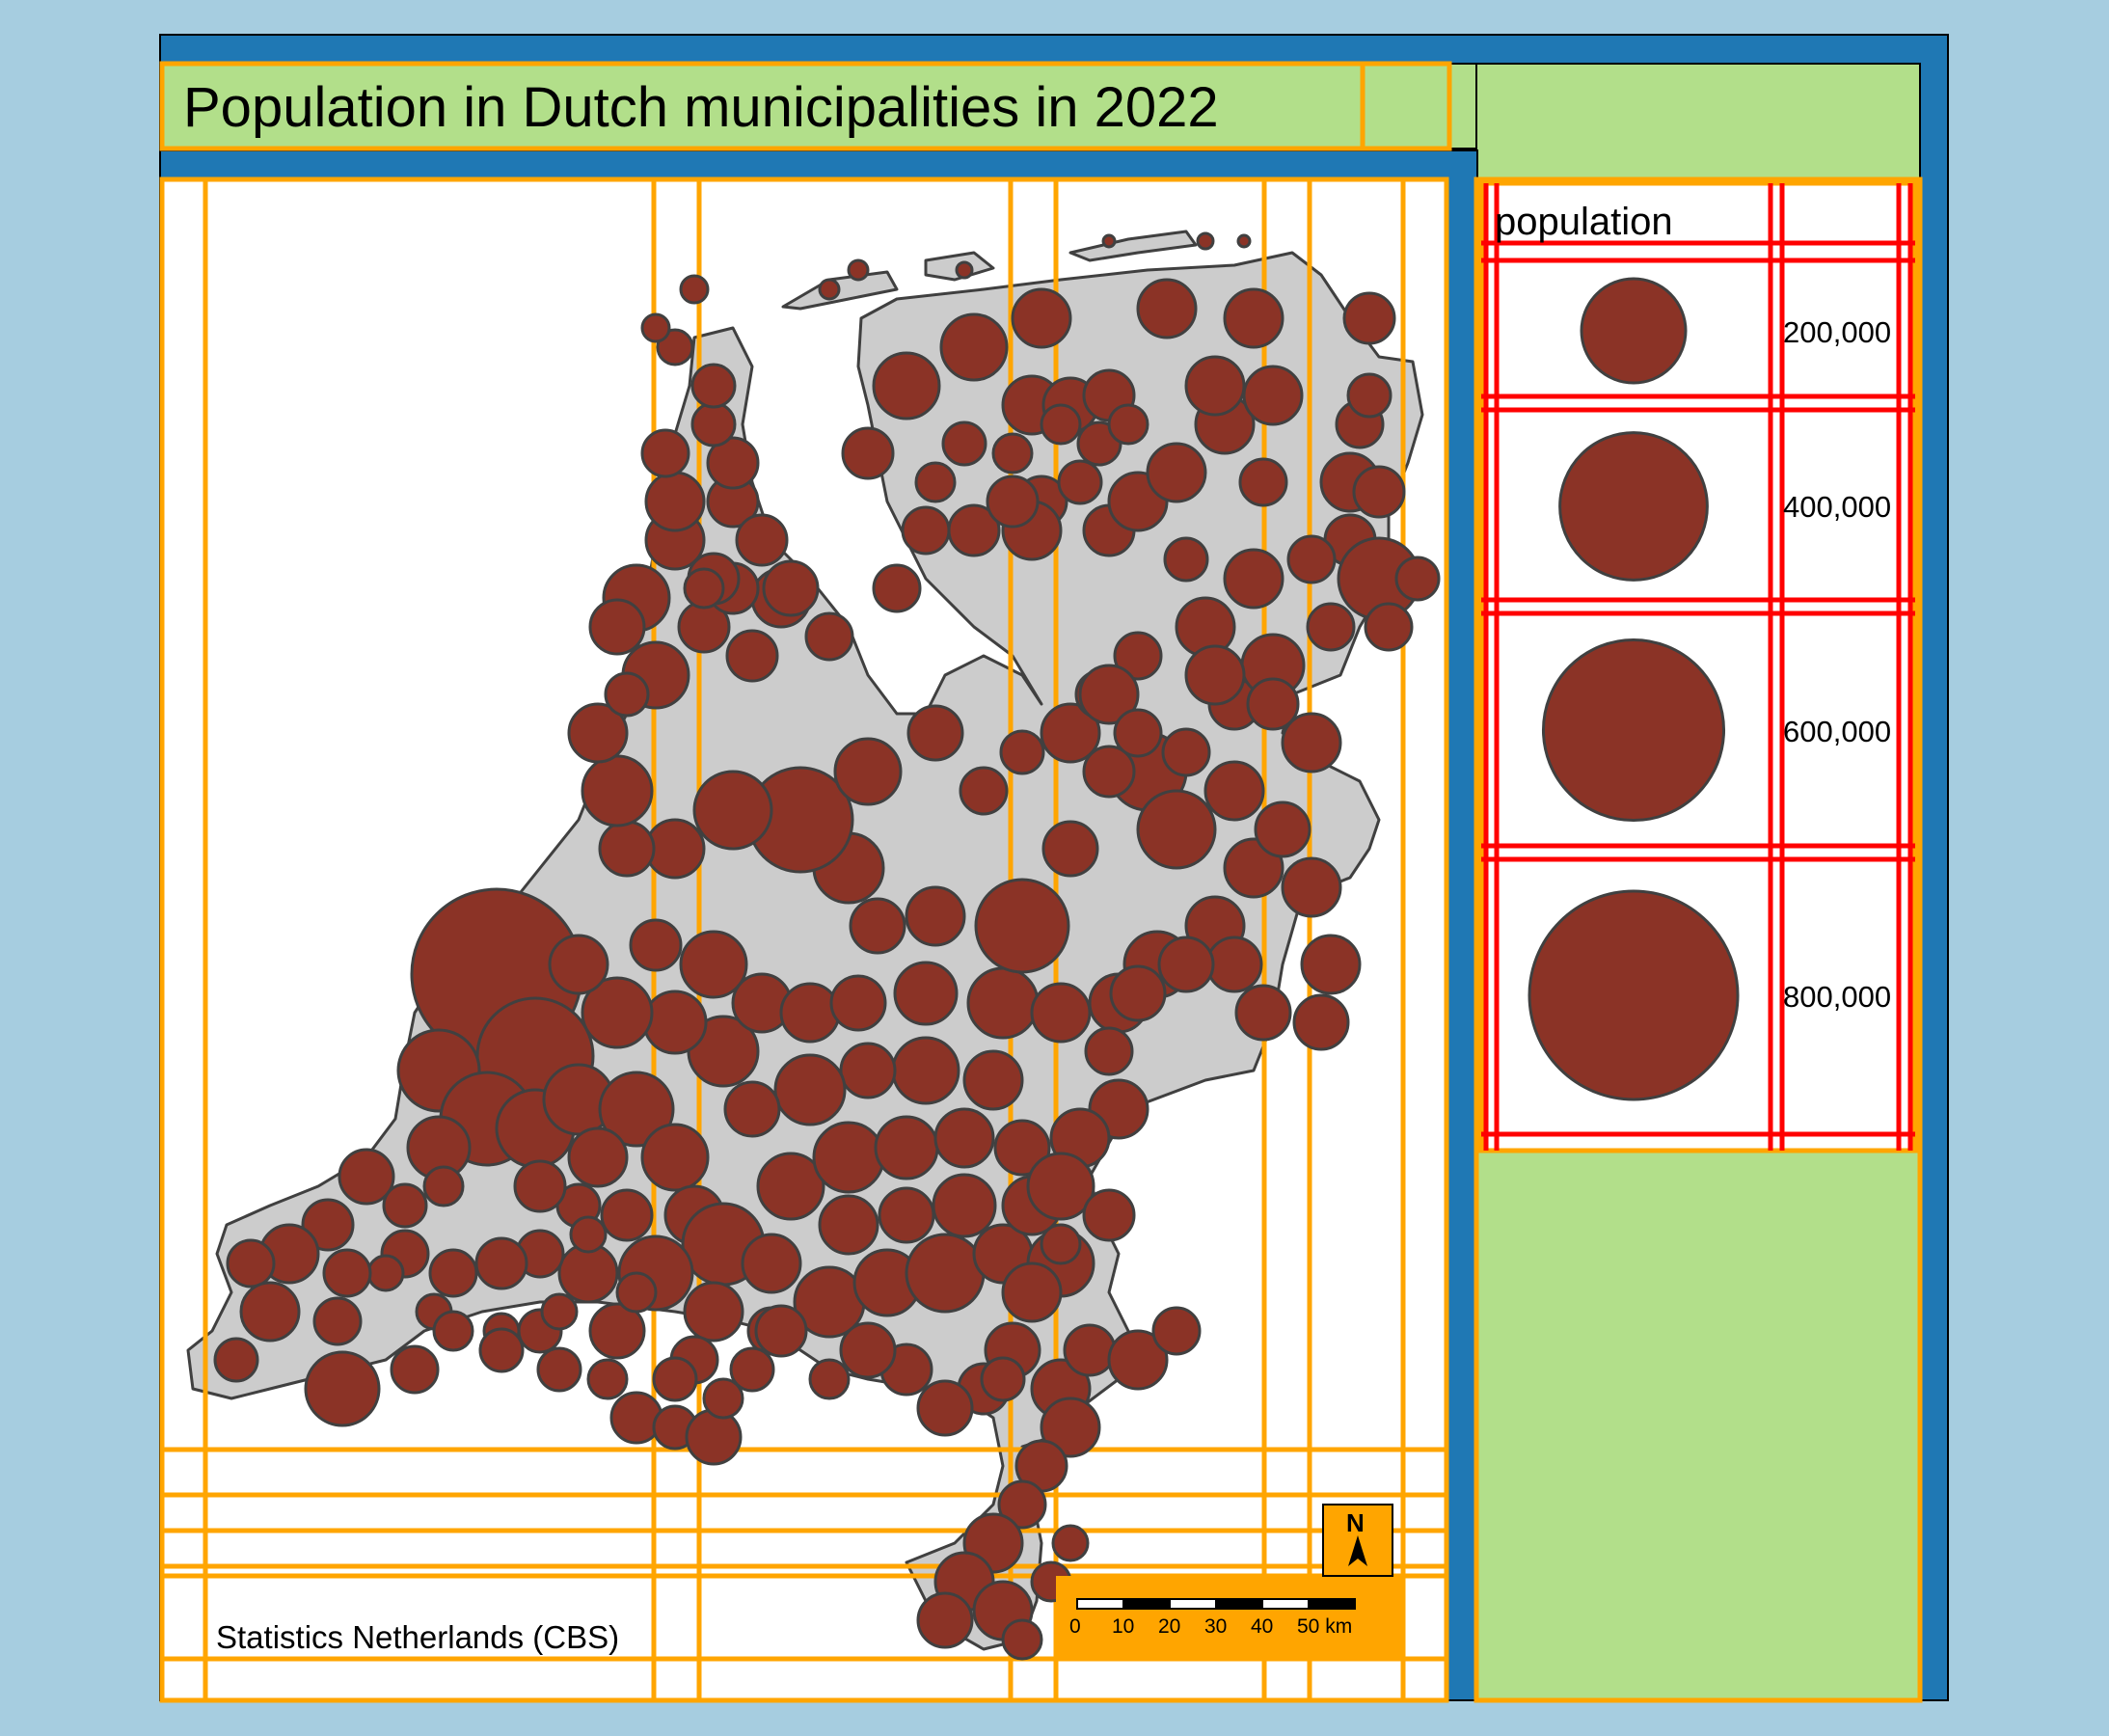 The height and width of the screenshot is (1736, 2109). I want to click on legend-label-200000: 200,000, so click(1838, 332).